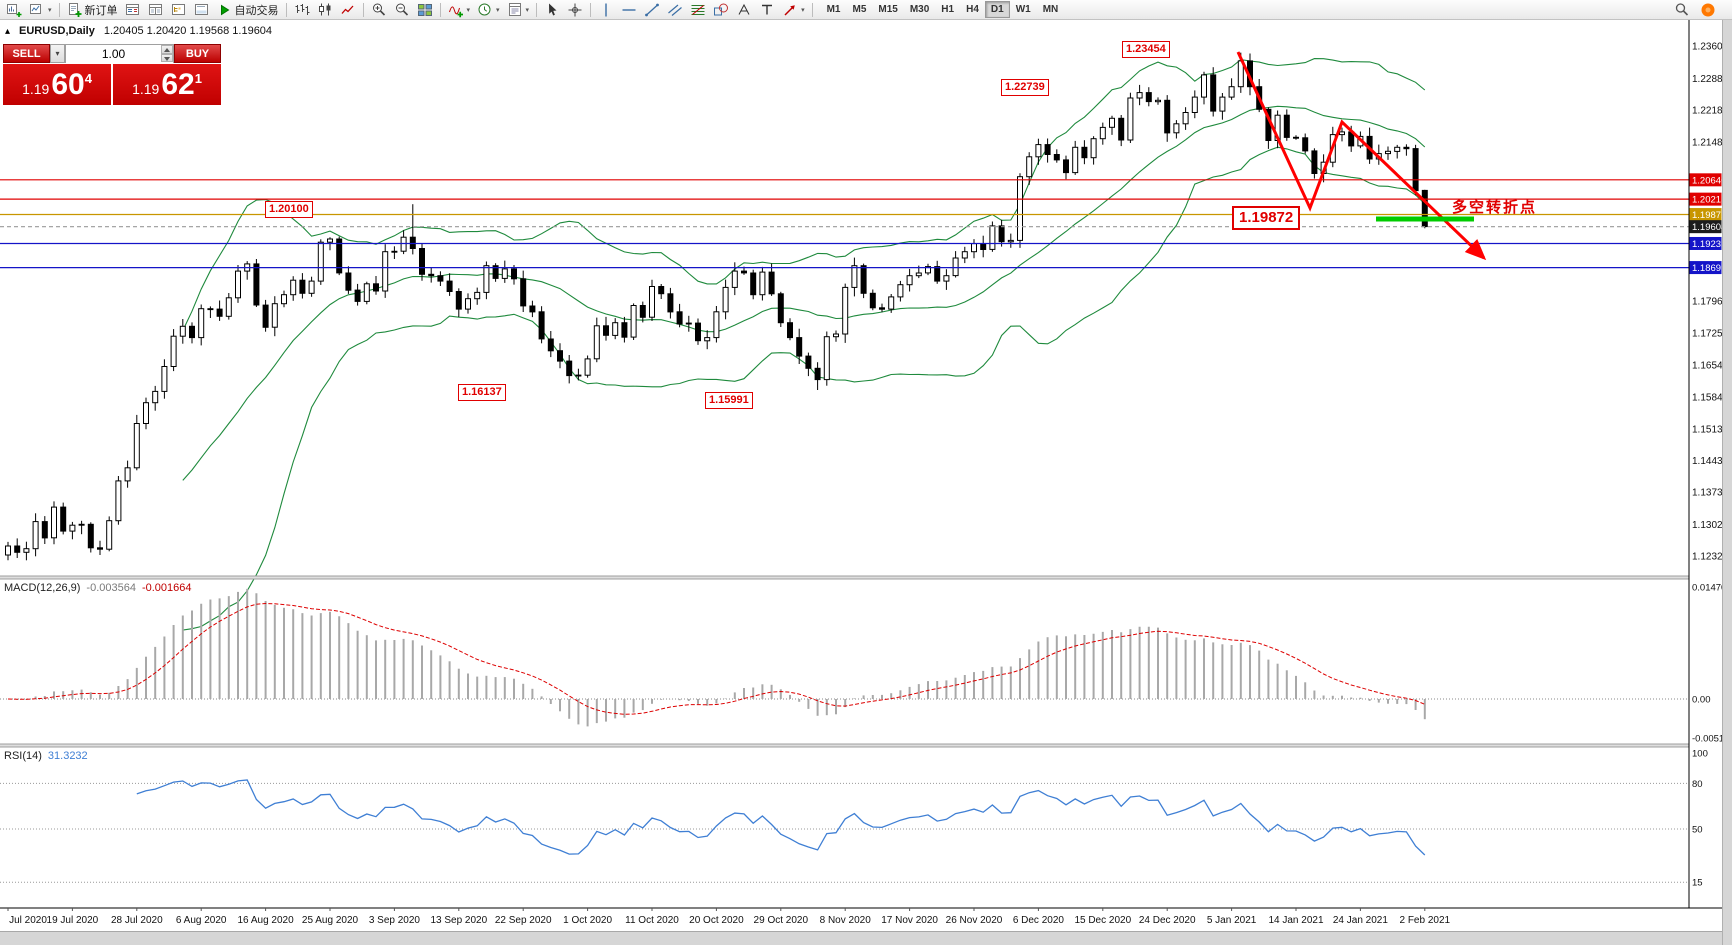  I want to click on bar-chart-button, so click(302, 10).